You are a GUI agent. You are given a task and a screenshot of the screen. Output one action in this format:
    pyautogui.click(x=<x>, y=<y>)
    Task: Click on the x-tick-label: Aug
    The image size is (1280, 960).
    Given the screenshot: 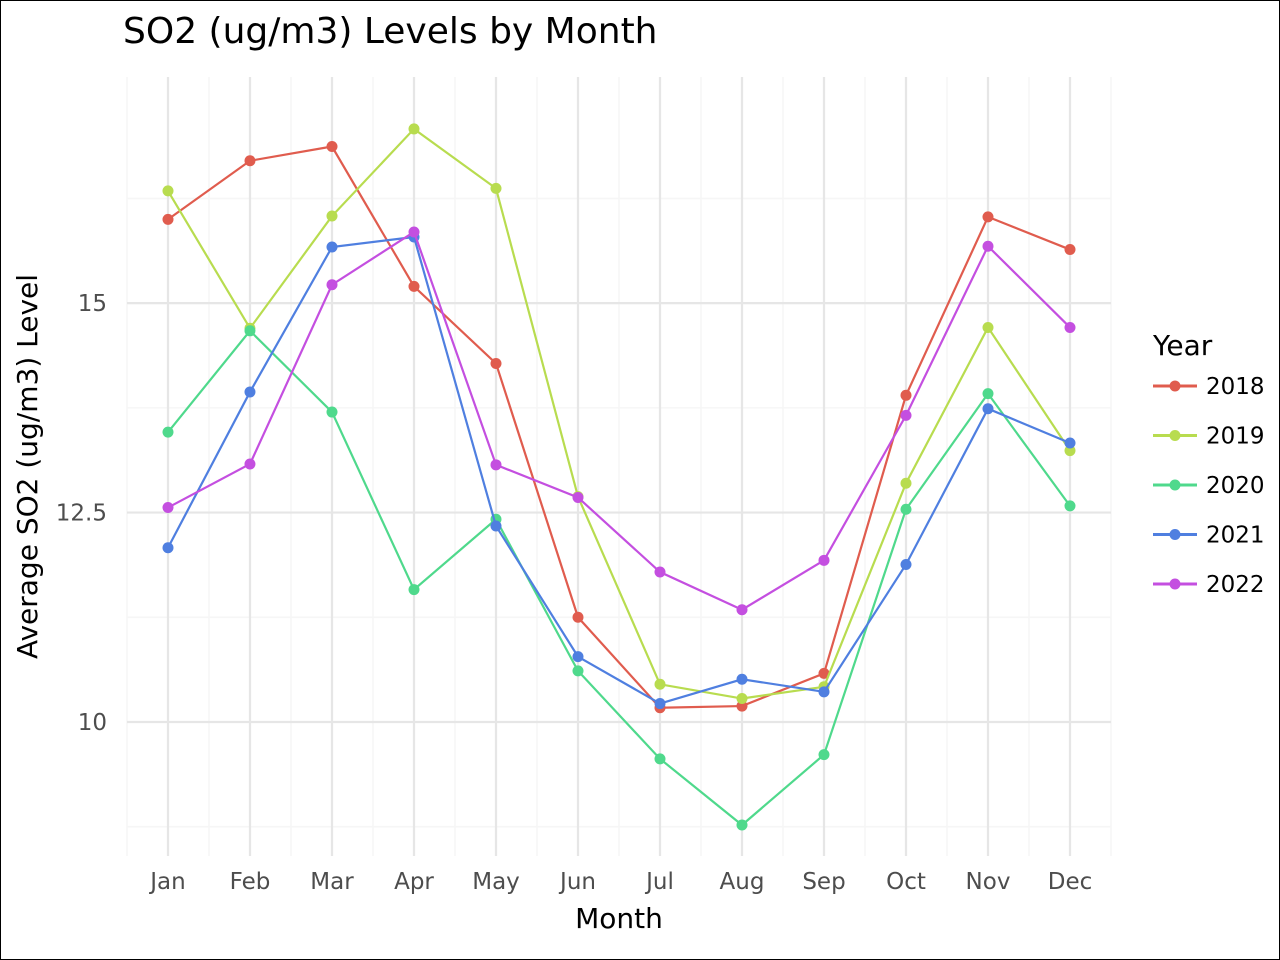 What is the action you would take?
    pyautogui.click(x=742, y=882)
    